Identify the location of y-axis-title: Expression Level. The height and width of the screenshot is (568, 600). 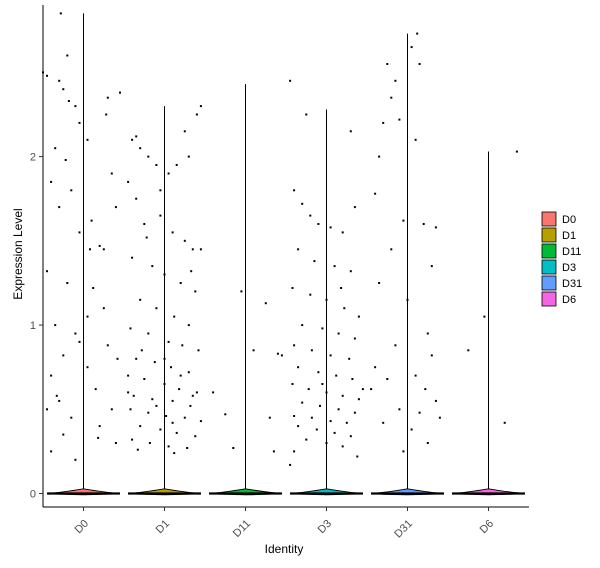
(18, 253).